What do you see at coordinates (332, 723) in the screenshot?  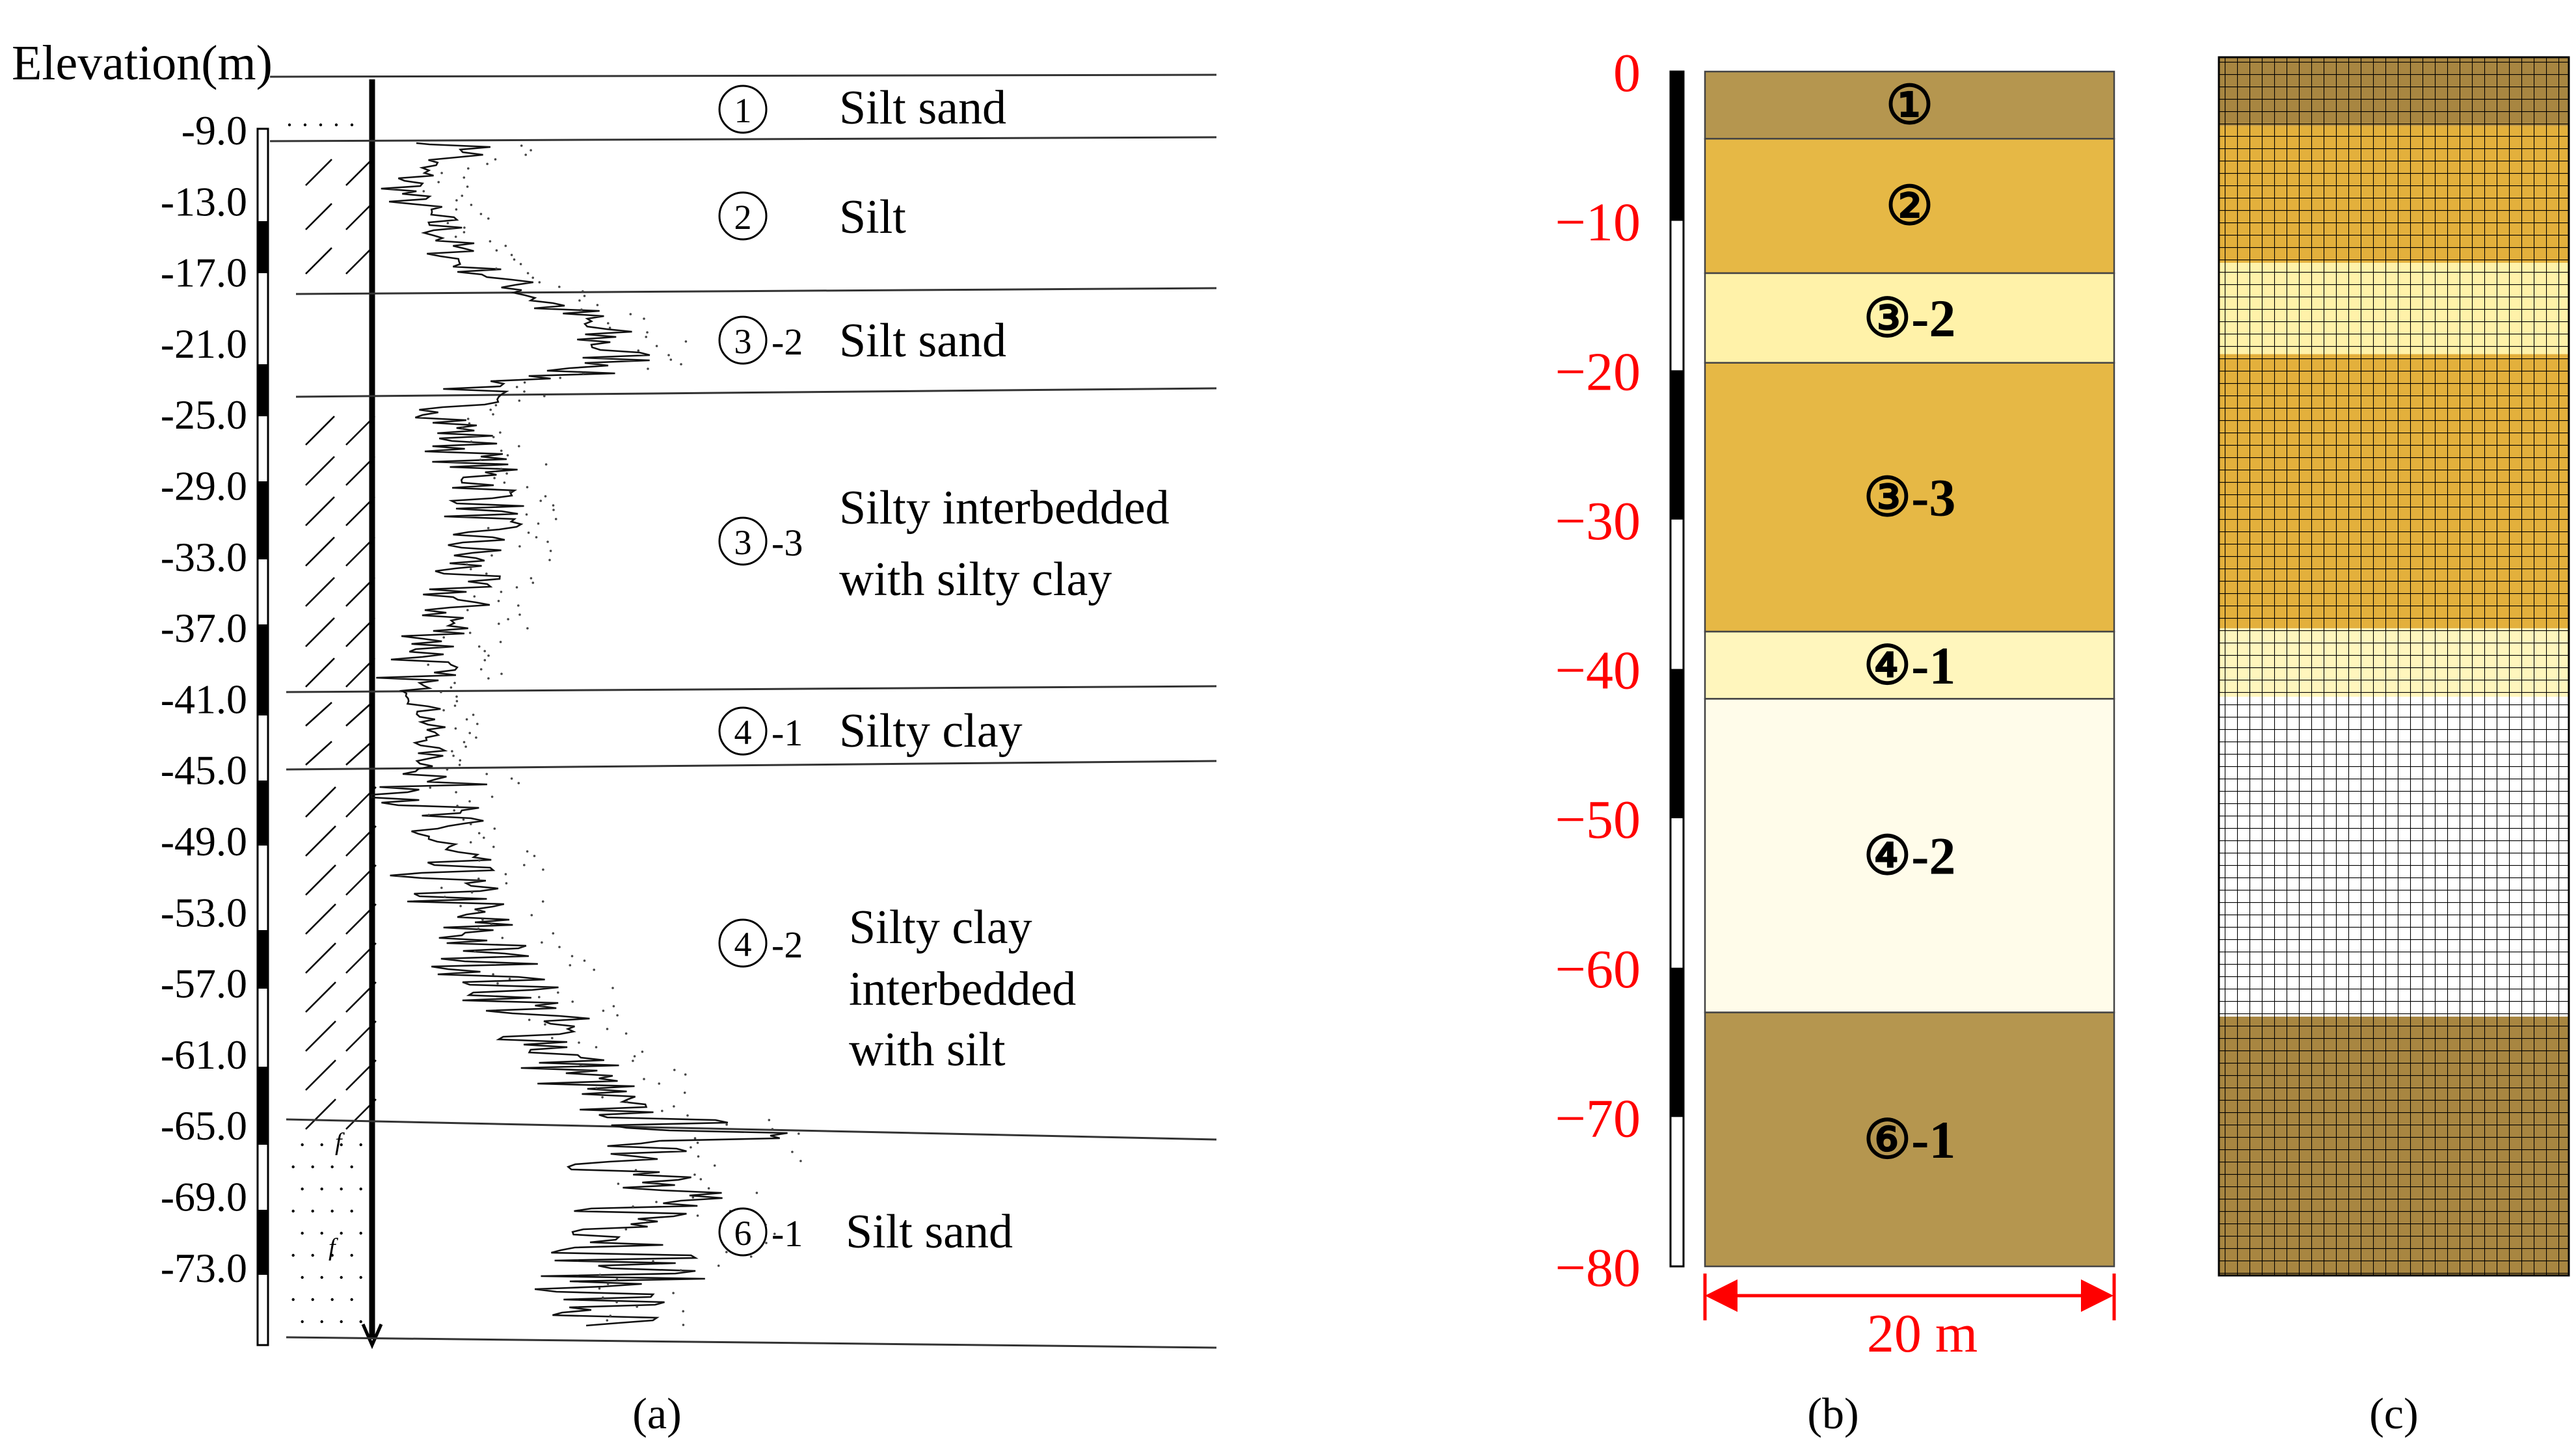 I see `lithology-hatch-column: ff` at bounding box center [332, 723].